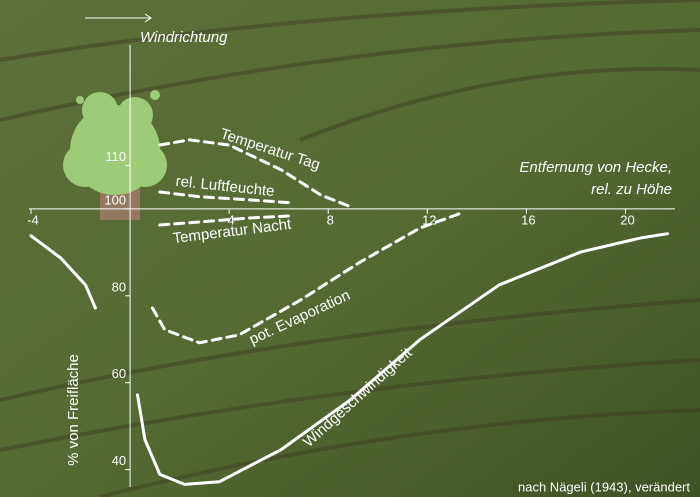 The width and height of the screenshot is (700, 497). What do you see at coordinates (631, 189) in the screenshot?
I see `x-axis-label: rel. zu Höhe` at bounding box center [631, 189].